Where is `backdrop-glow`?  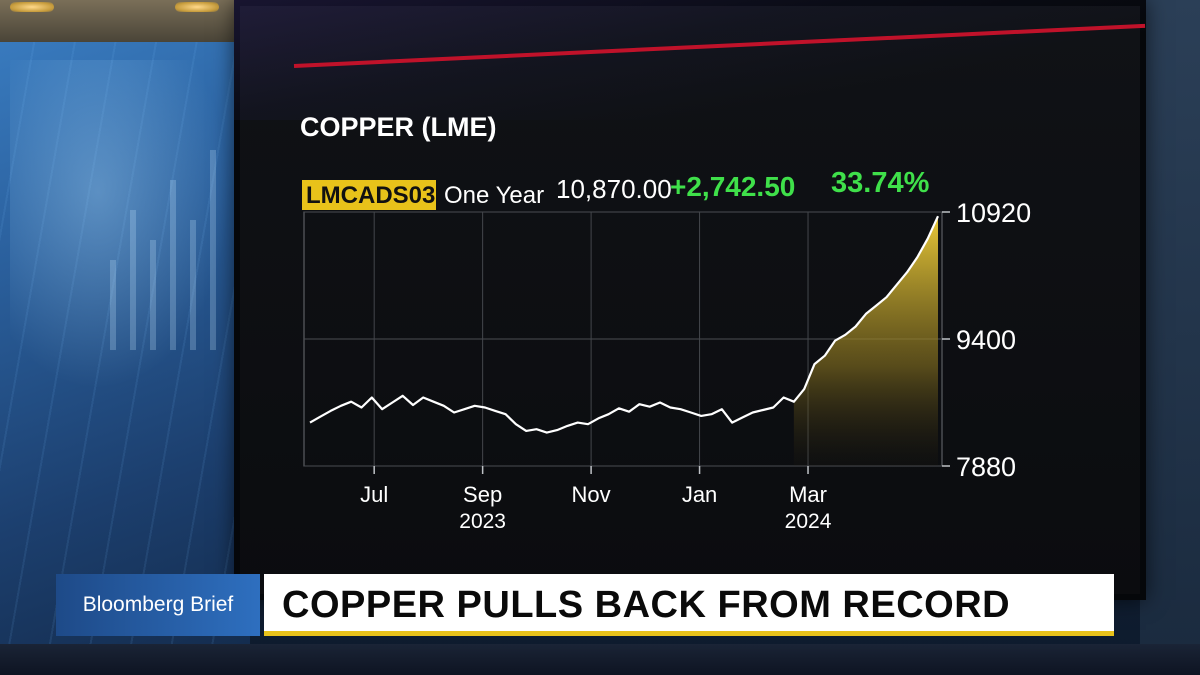
backdrop-glow is located at coordinates (120, 225).